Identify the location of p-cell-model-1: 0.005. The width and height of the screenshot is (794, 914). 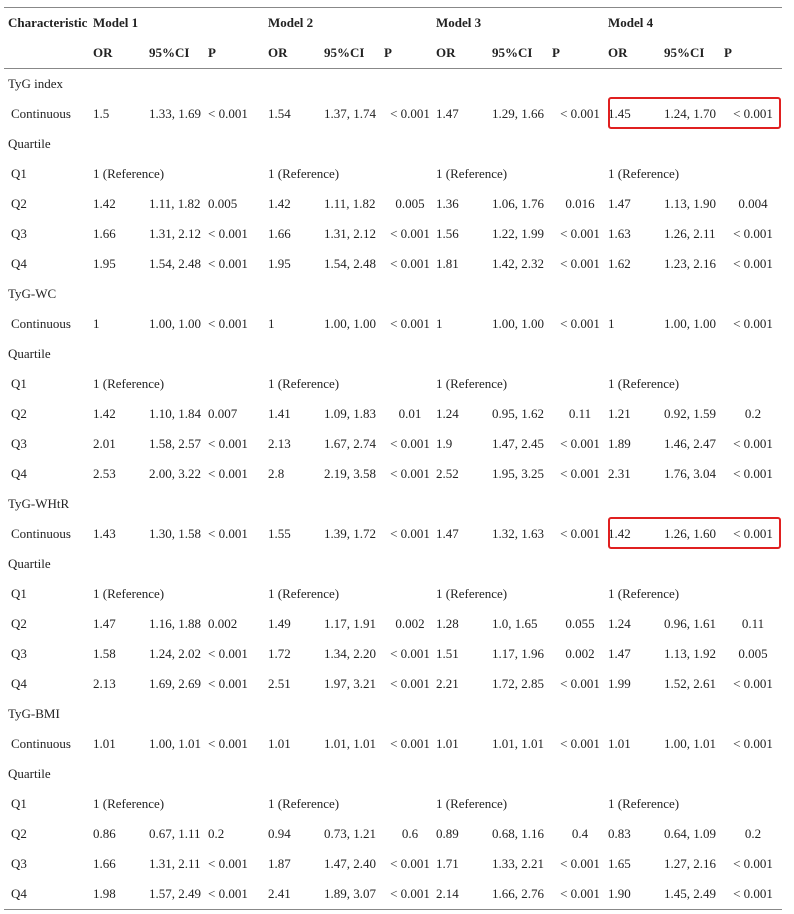
(223, 203).